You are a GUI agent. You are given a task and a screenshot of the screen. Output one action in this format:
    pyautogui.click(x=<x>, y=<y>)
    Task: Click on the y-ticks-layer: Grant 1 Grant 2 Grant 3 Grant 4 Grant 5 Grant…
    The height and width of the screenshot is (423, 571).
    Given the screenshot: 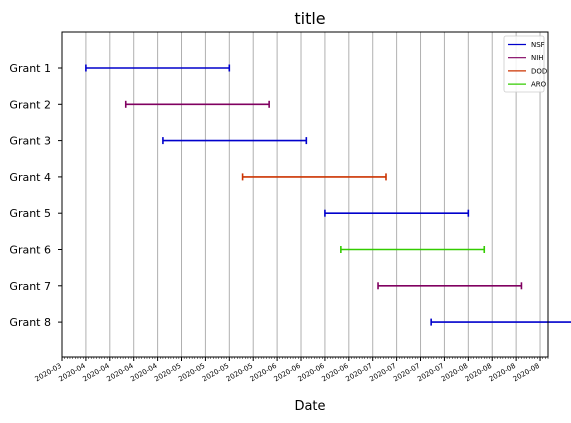 What is the action you would take?
    pyautogui.click(x=35, y=195)
    